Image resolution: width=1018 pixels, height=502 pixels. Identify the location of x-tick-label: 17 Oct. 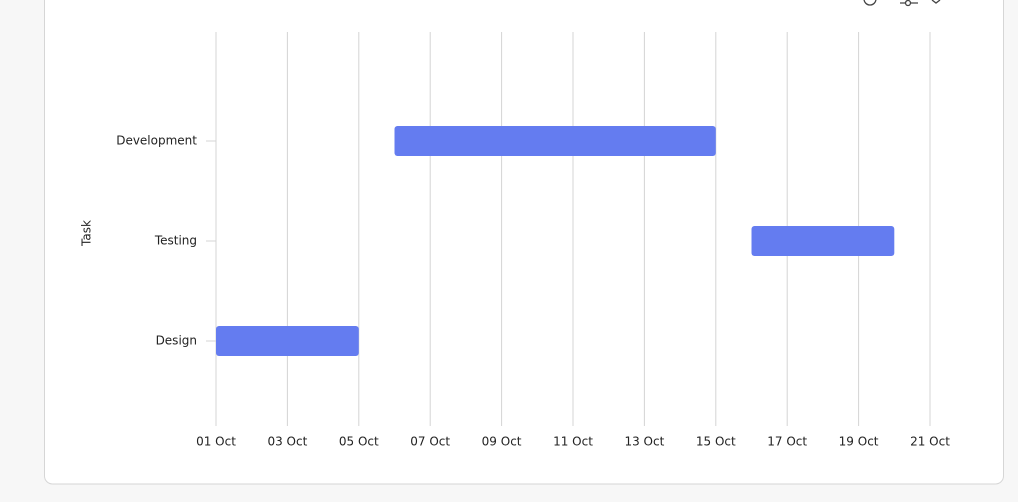
(787, 442).